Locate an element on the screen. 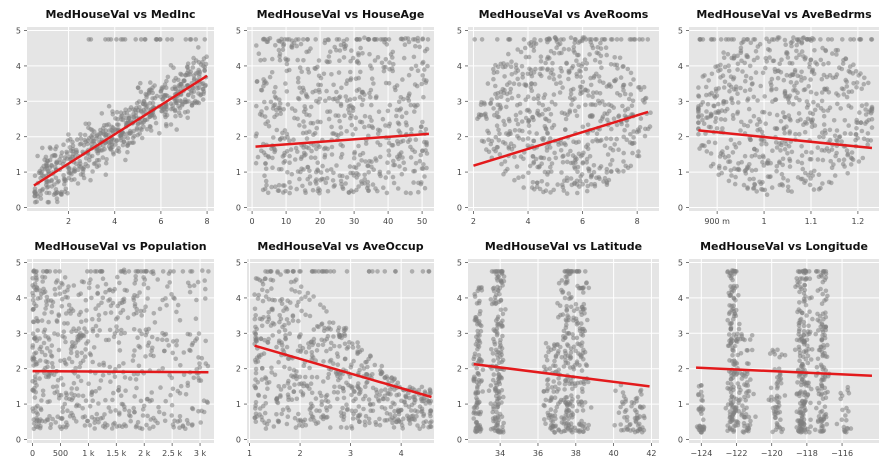  y-tick-label: 5 is located at coordinates (459, 263).